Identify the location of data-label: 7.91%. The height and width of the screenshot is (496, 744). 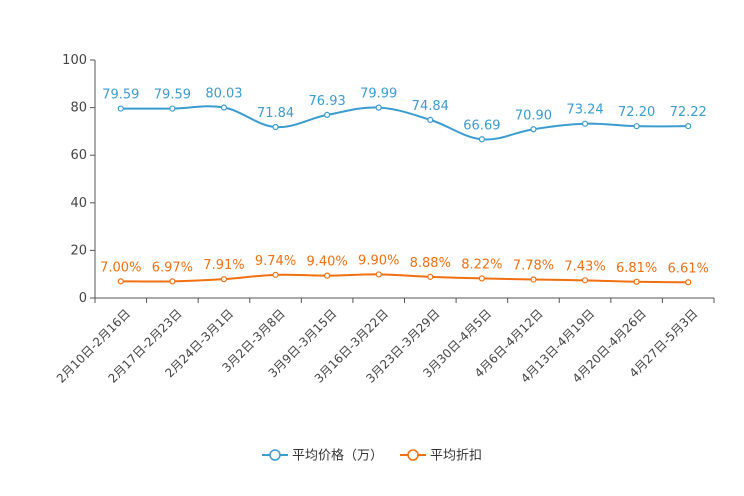
(223, 265).